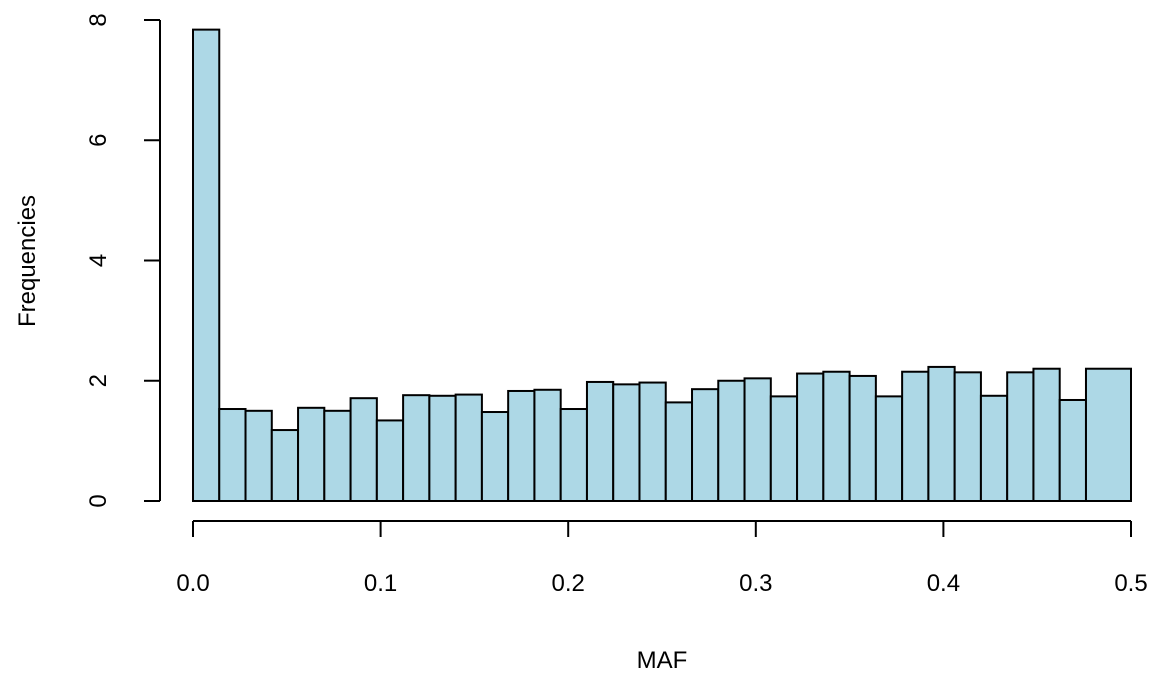 Image resolution: width=1161 pixels, height=675 pixels. Describe the element at coordinates (662, 558) in the screenshot. I see `x-axis: 0.0 0.1 0.2 0.3 0.4 0.5` at that location.